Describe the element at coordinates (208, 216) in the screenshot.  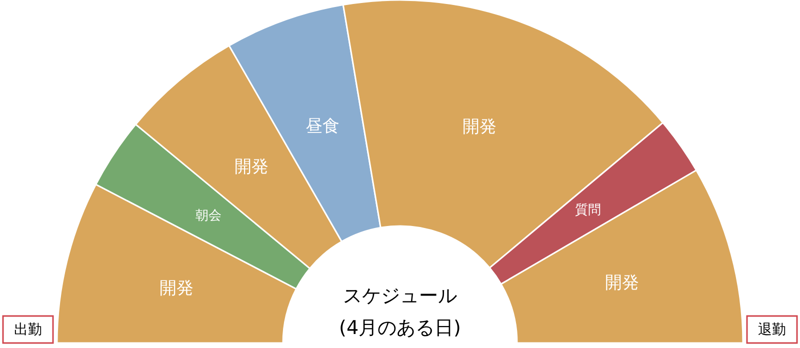
I see `slice-label: 朝会` at that location.